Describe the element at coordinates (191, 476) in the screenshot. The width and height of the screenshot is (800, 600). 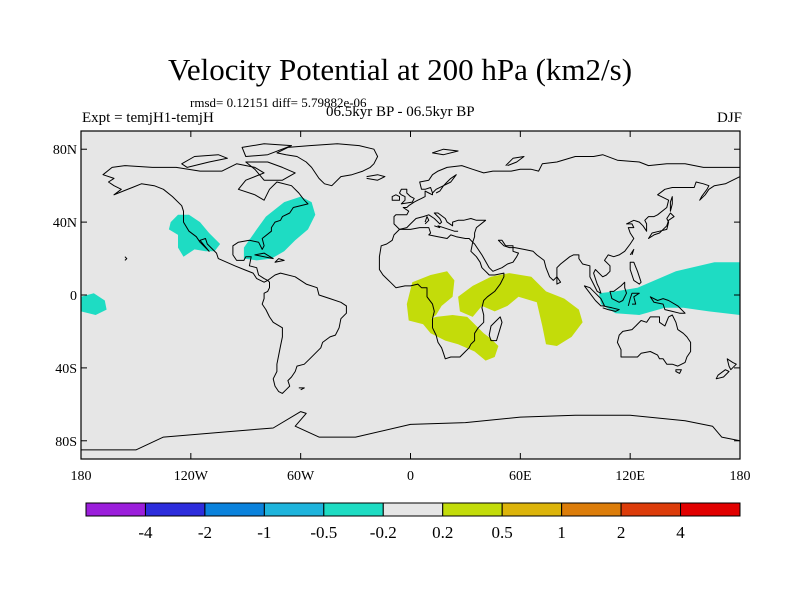
I see `lon-tick-label: 120W` at that location.